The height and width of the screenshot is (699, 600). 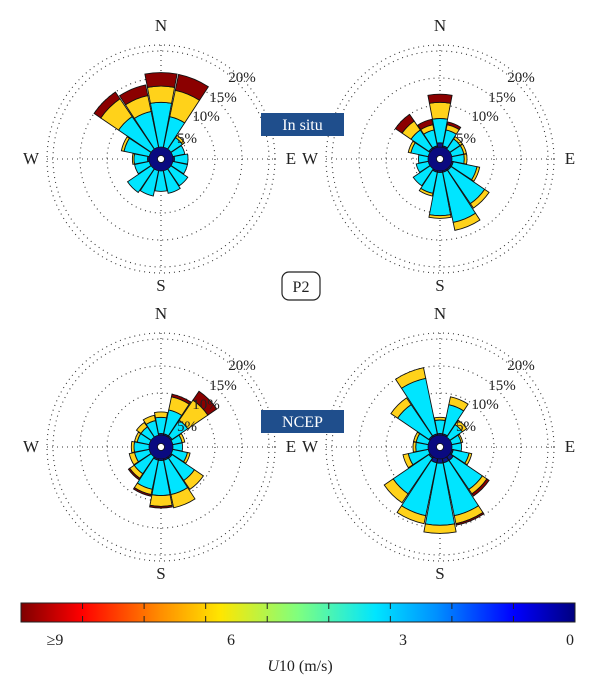 I want to click on station-badge: P2, so click(x=301, y=286).